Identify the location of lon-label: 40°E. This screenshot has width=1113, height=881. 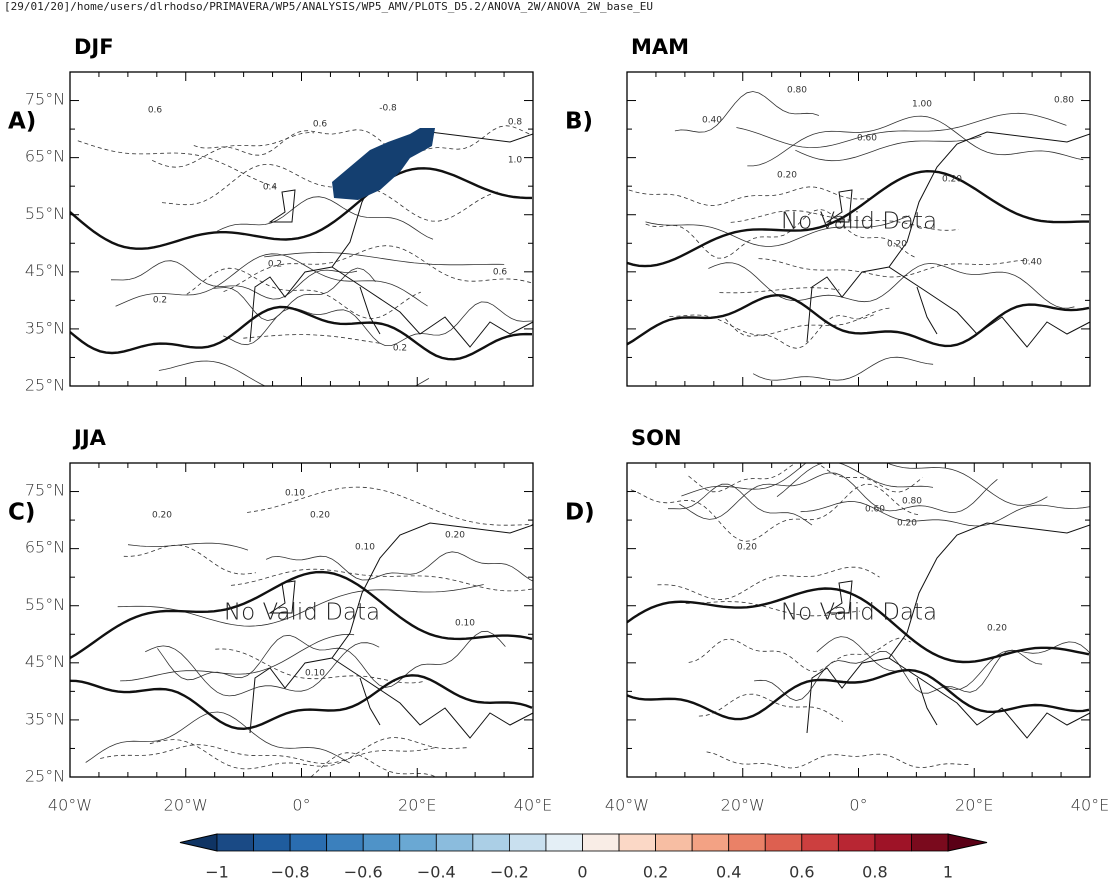
(533, 805).